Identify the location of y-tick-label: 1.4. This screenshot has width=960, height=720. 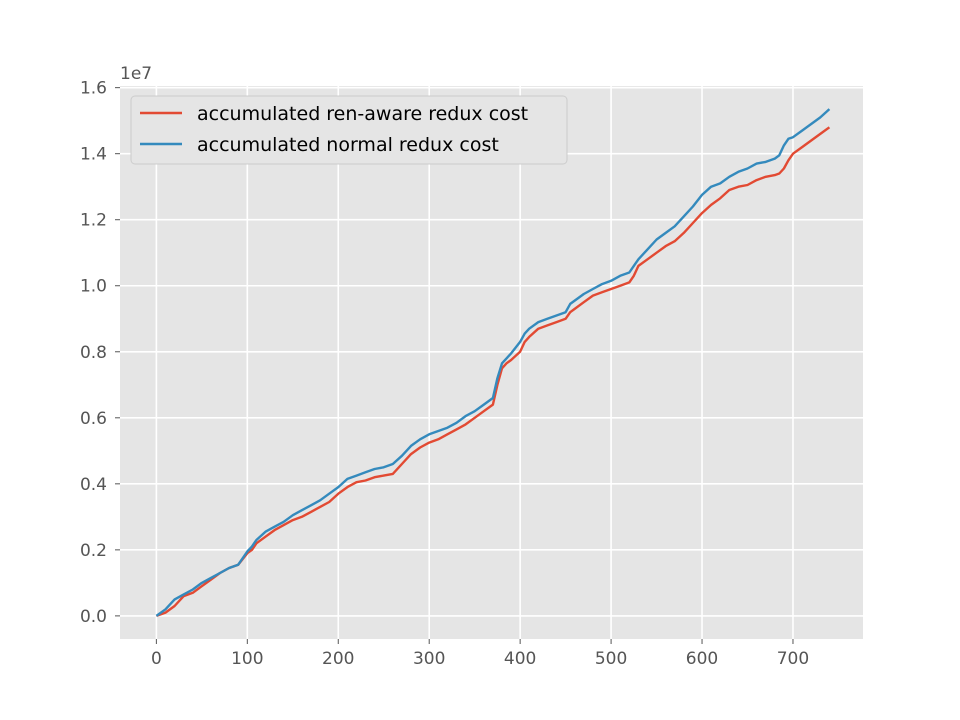
(93, 155).